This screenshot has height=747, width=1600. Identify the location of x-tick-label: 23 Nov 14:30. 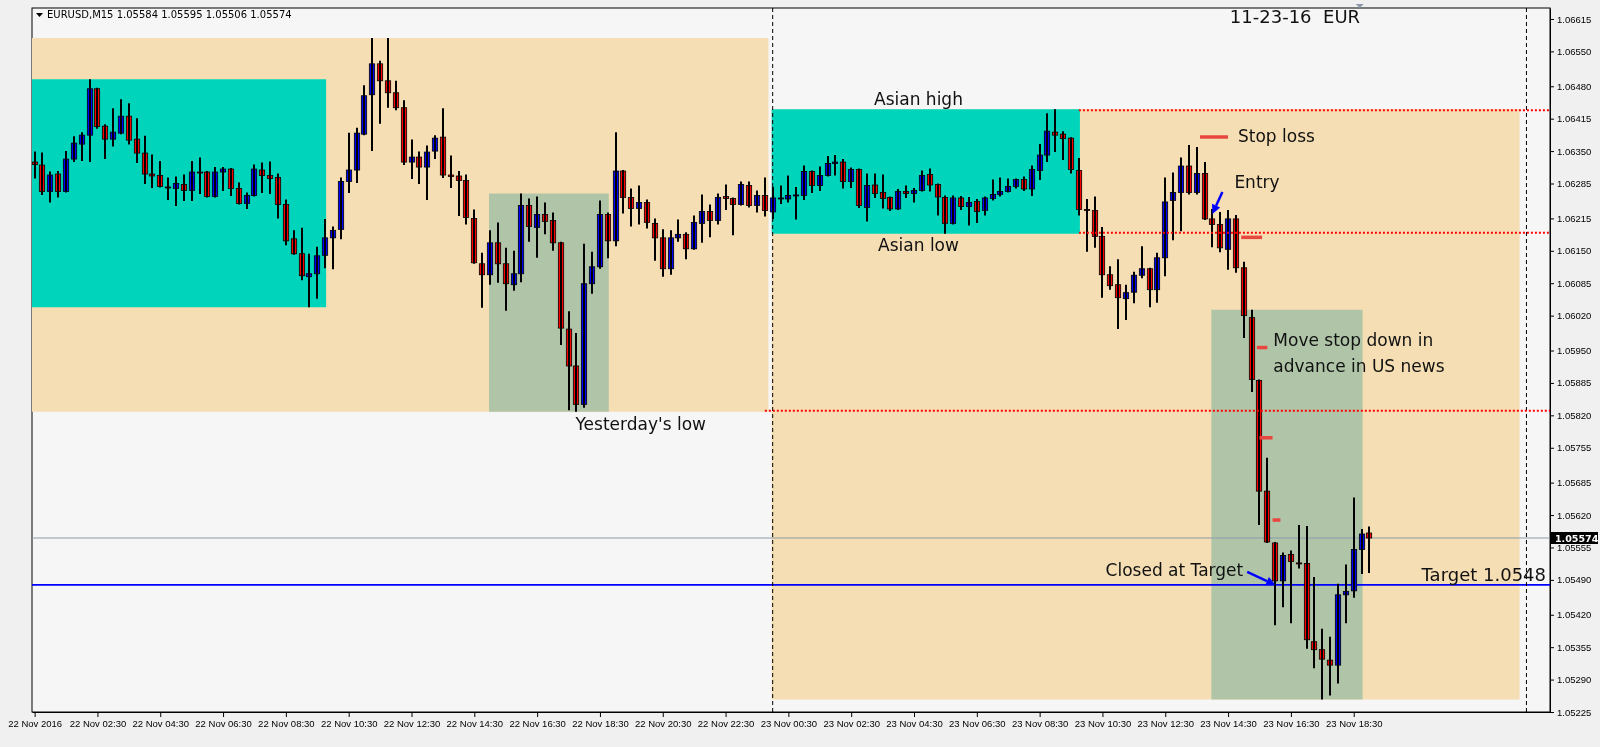
(1228, 723).